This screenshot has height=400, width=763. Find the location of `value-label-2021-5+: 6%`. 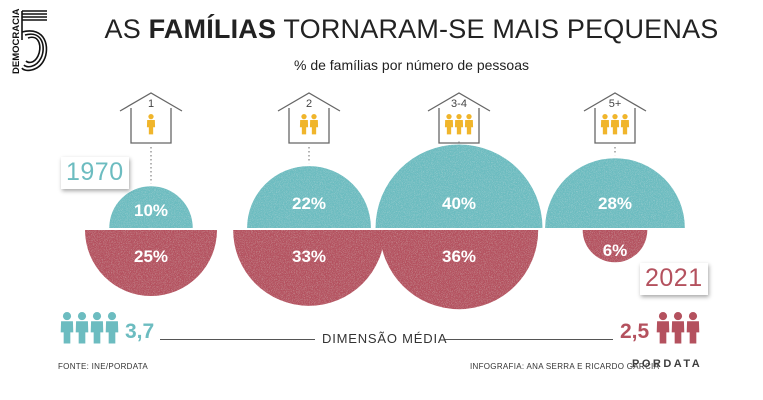

value-label-2021-5+: 6% is located at coordinates (615, 250).